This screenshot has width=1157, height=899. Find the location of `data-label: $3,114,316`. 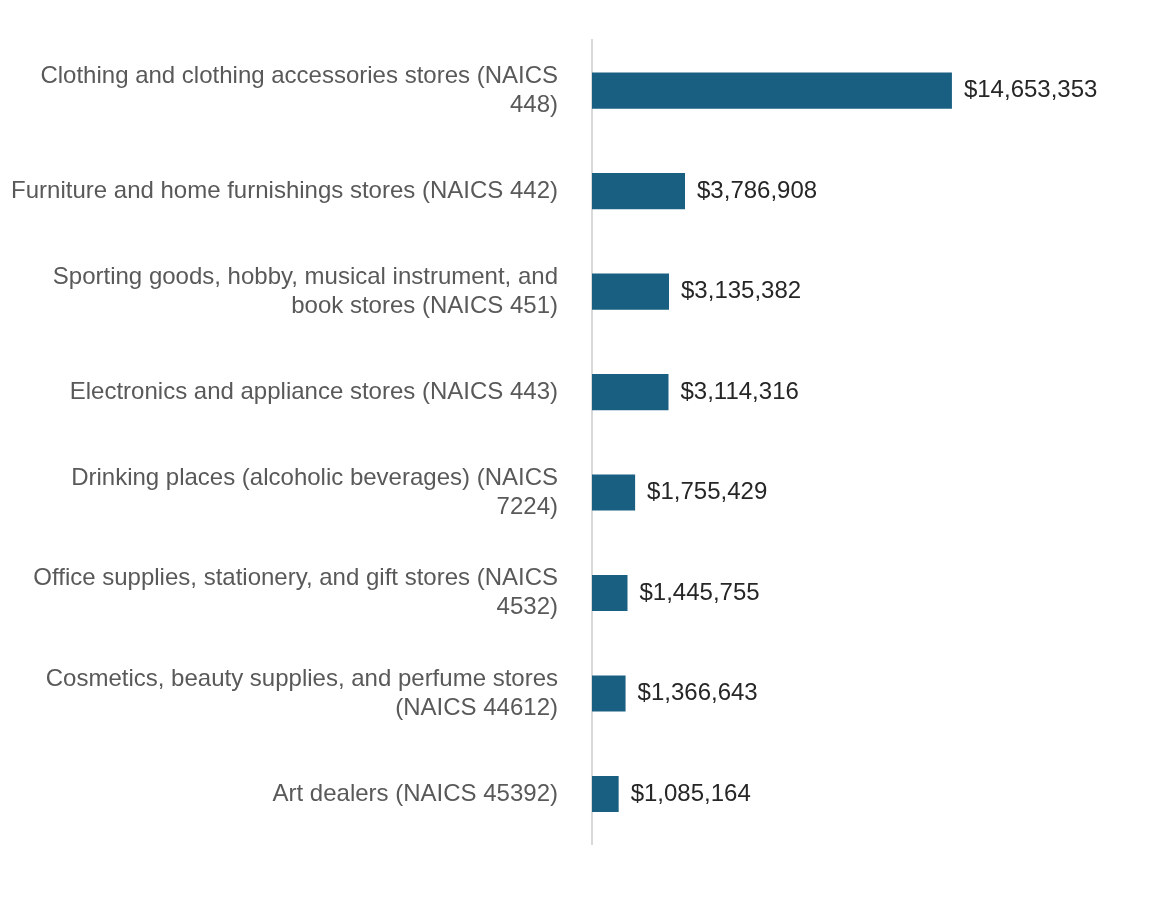

data-label: $3,114,316 is located at coordinates (739, 390).